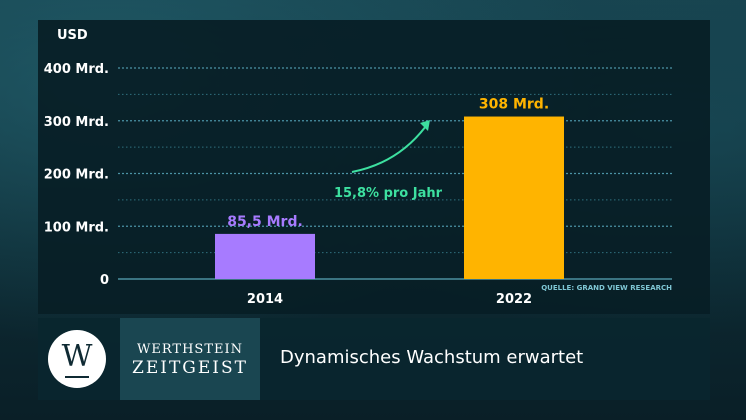  What do you see at coordinates (425, 125) in the screenshot?
I see `growth-arrowhead` at bounding box center [425, 125].